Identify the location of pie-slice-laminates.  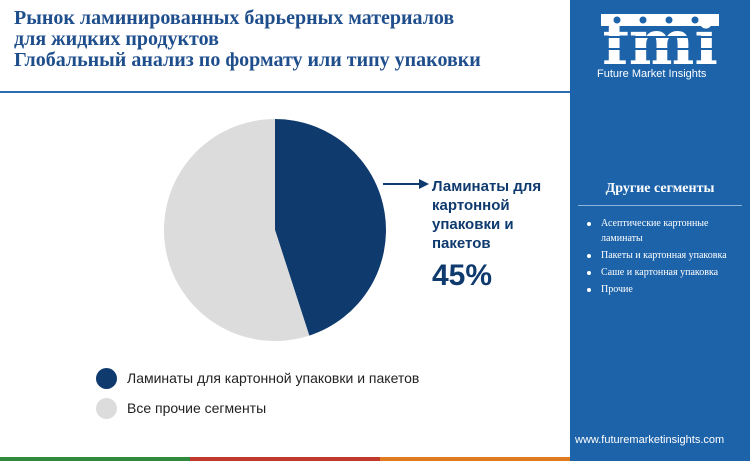
(330, 227).